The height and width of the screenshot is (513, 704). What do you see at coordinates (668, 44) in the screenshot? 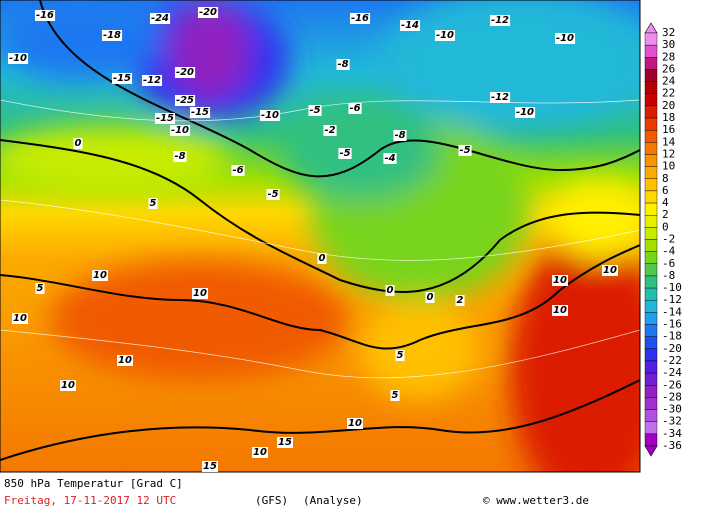
I see `legend-label: 30` at bounding box center [668, 44].